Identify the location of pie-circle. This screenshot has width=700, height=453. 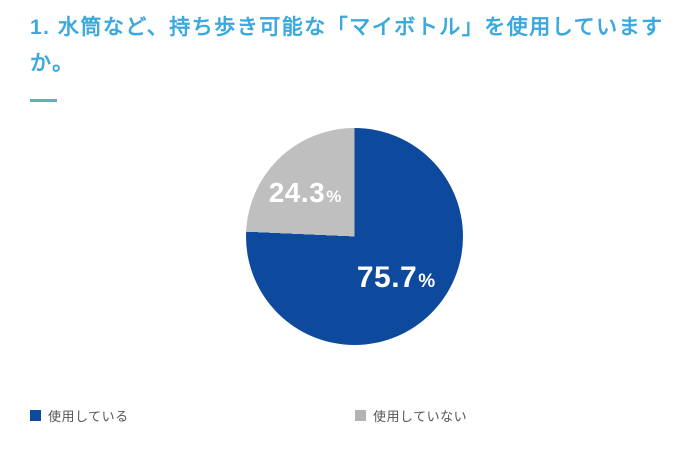
(354, 236).